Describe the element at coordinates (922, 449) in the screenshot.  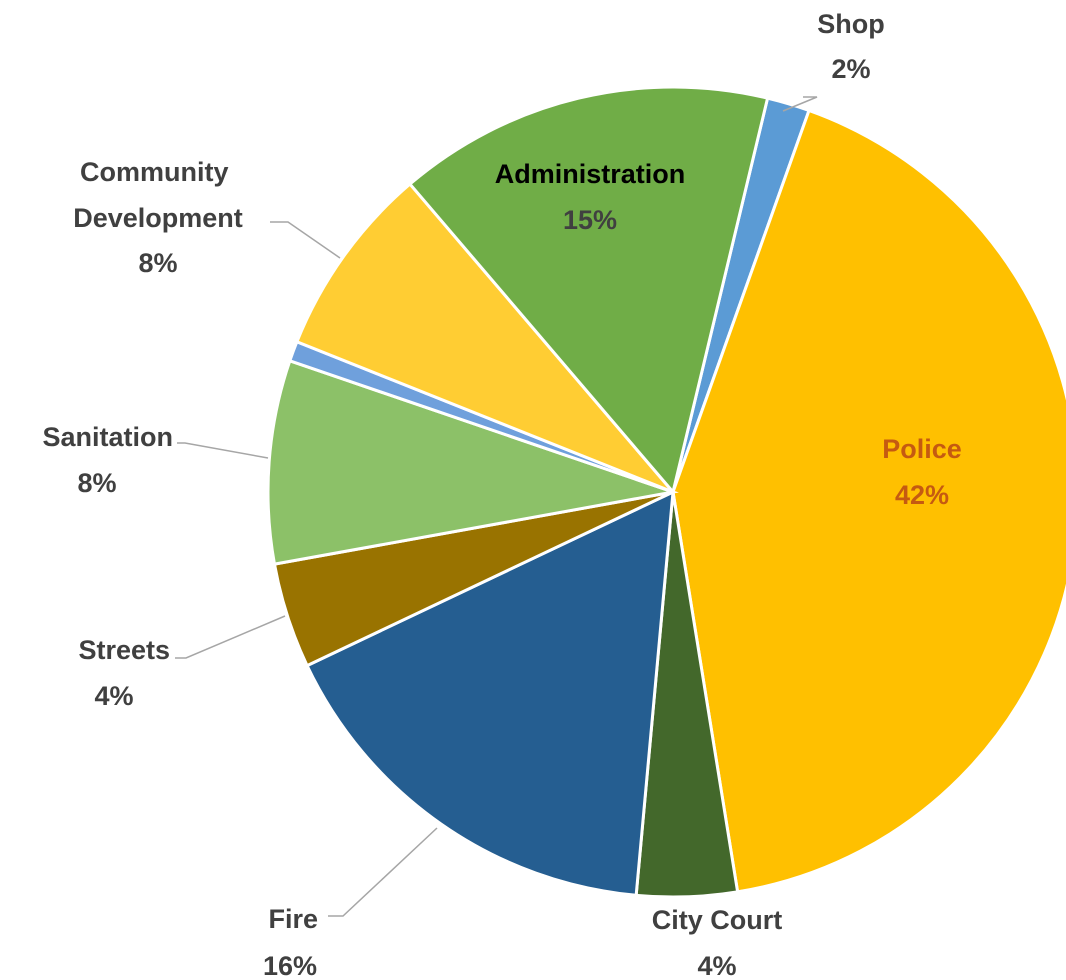
I see `label-police-name: Police` at that location.